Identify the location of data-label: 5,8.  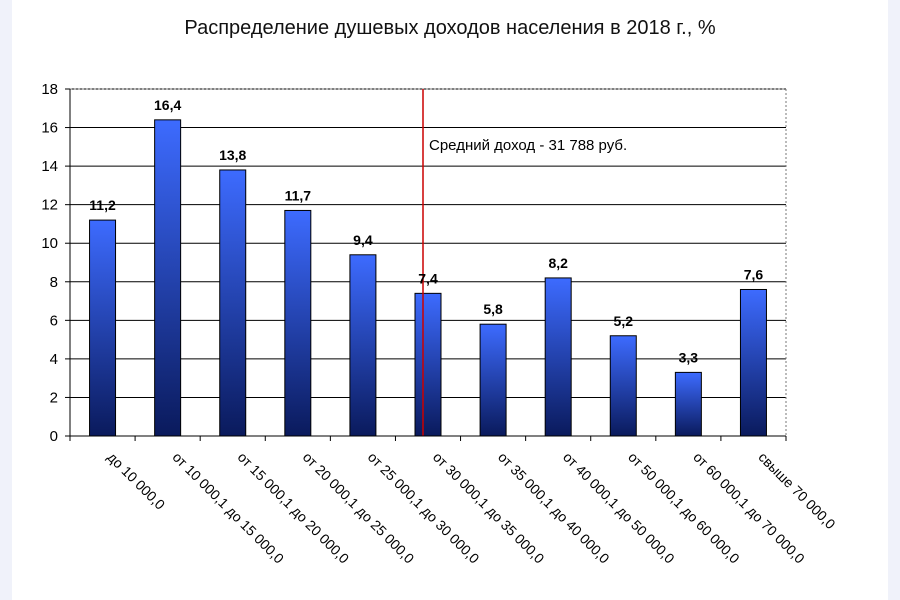
(493, 309).